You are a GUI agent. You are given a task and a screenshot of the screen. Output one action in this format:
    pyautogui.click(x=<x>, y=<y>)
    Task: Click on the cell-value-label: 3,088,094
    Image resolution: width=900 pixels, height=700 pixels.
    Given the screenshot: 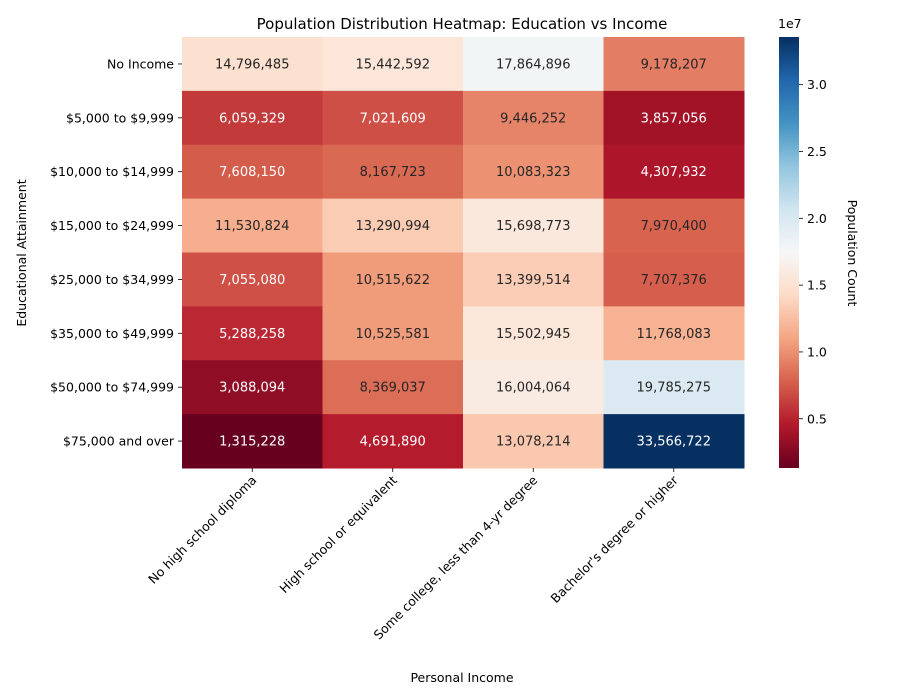 What is the action you would take?
    pyautogui.click(x=252, y=388)
    